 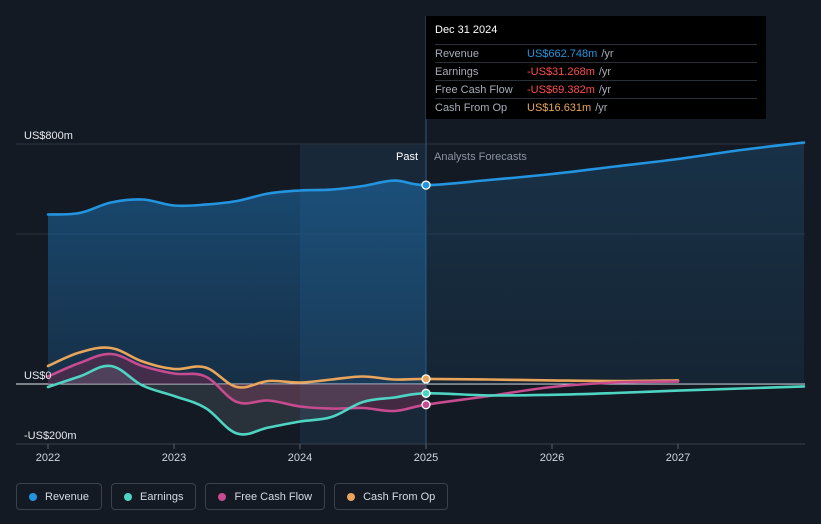 I want to click on tooltip-date: Dec 31 2024, so click(x=466, y=30).